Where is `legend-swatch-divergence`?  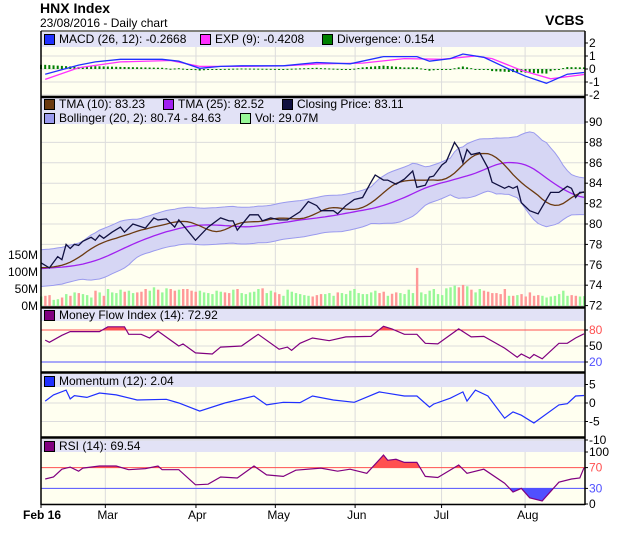
legend-swatch-divergence is located at coordinates (327, 39).